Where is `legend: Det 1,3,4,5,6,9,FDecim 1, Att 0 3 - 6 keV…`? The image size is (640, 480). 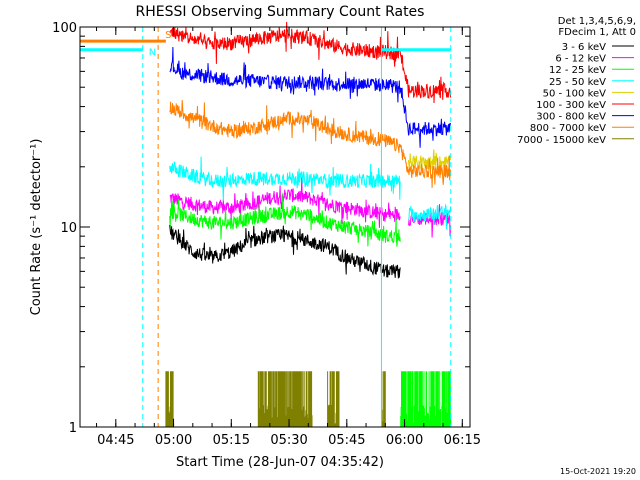 legend: Det 1,3,4,5,6,9,FDecim 1, Att 0 3 - 6 keV… is located at coordinates (576, 81).